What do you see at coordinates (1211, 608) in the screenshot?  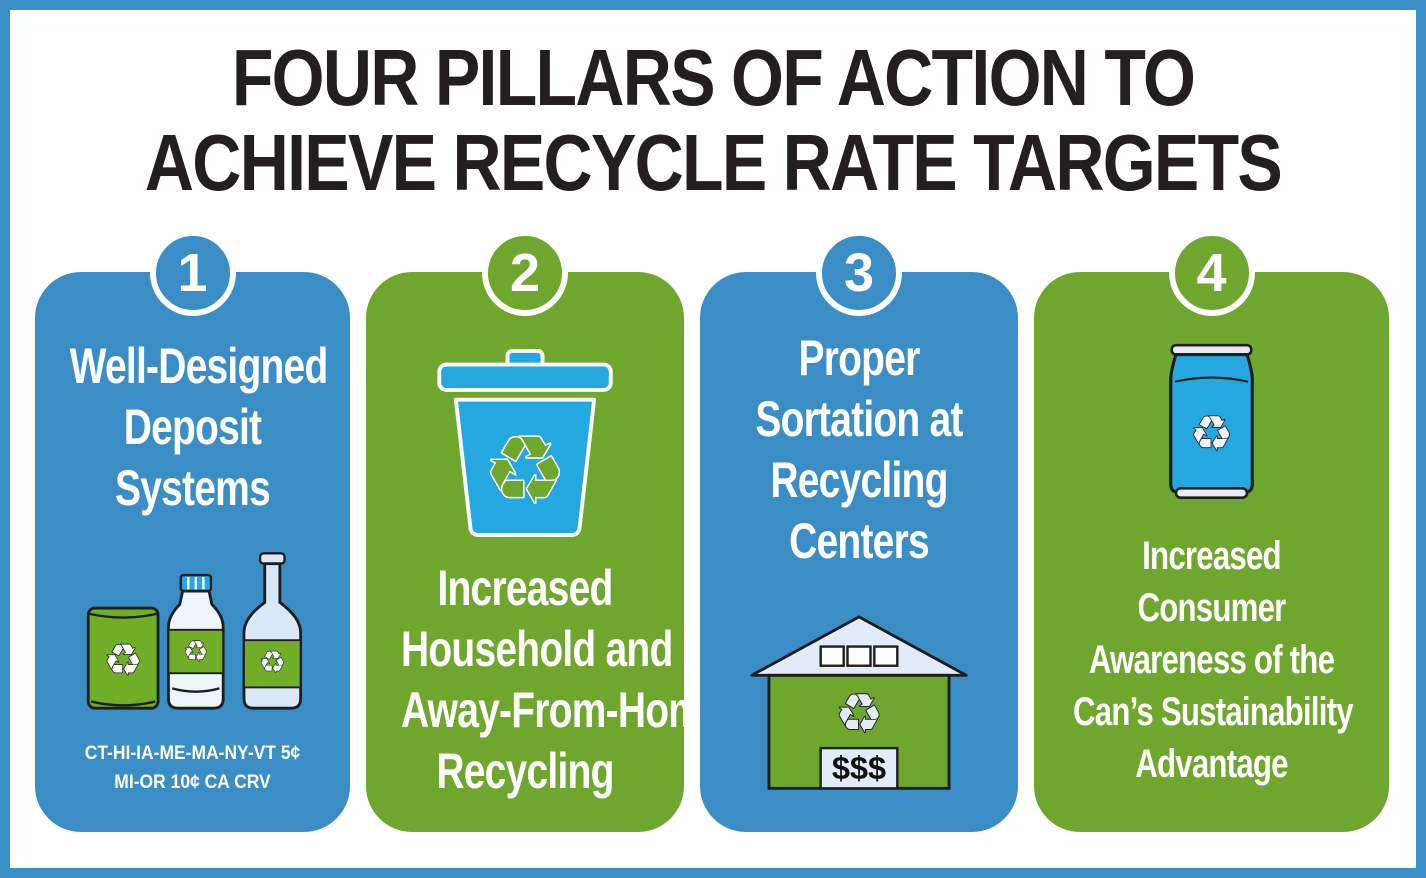 I see `text-line: Consumer` at bounding box center [1211, 608].